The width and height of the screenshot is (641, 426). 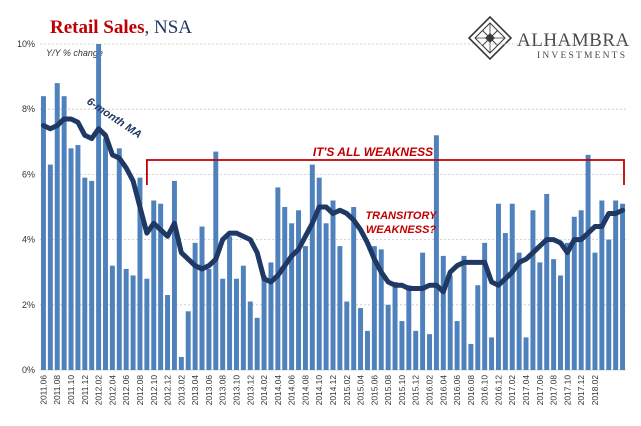 What do you see at coordinates (292, 390) in the screenshot?
I see `x-tick-label: 2014.06` at bounding box center [292, 390].